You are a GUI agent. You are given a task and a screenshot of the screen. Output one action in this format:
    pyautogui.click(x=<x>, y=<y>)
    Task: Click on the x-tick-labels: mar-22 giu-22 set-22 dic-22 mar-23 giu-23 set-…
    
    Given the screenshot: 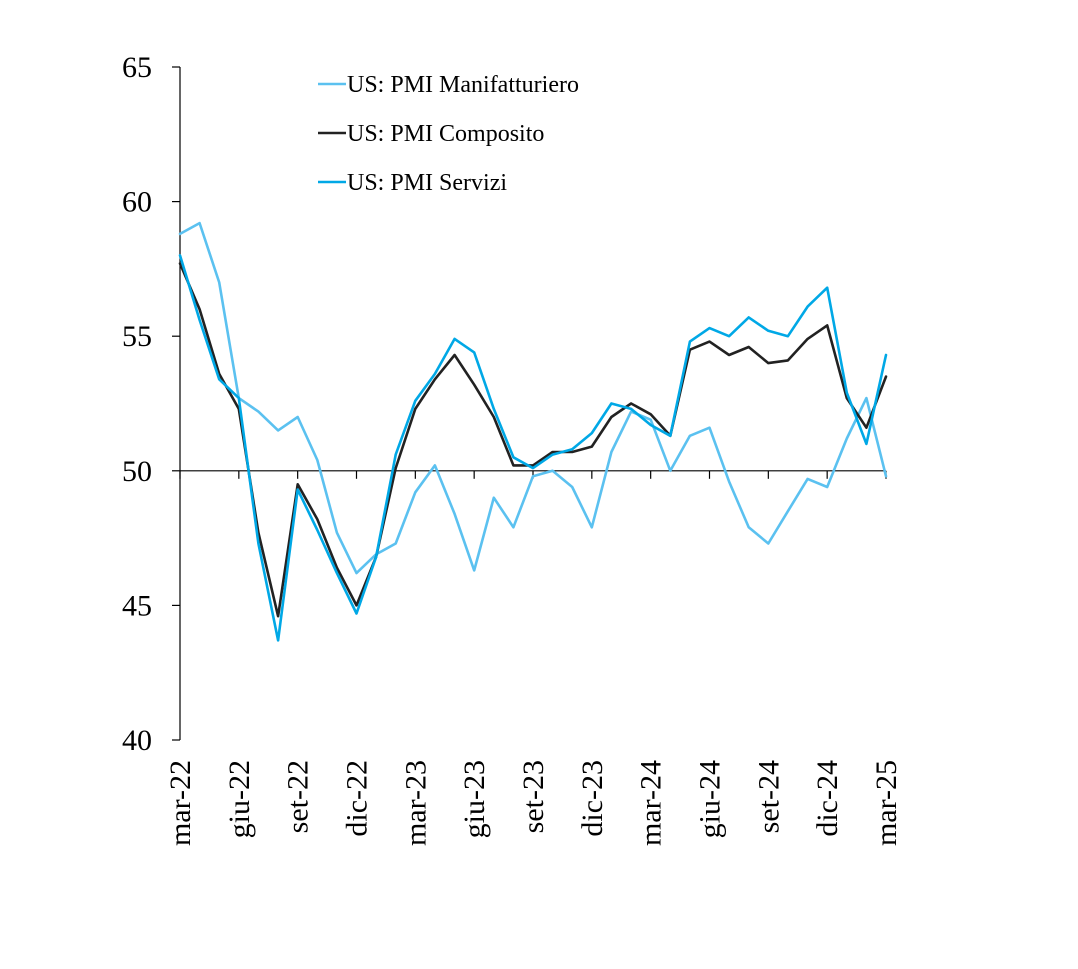 What is the action you would take?
    pyautogui.click(x=533, y=803)
    